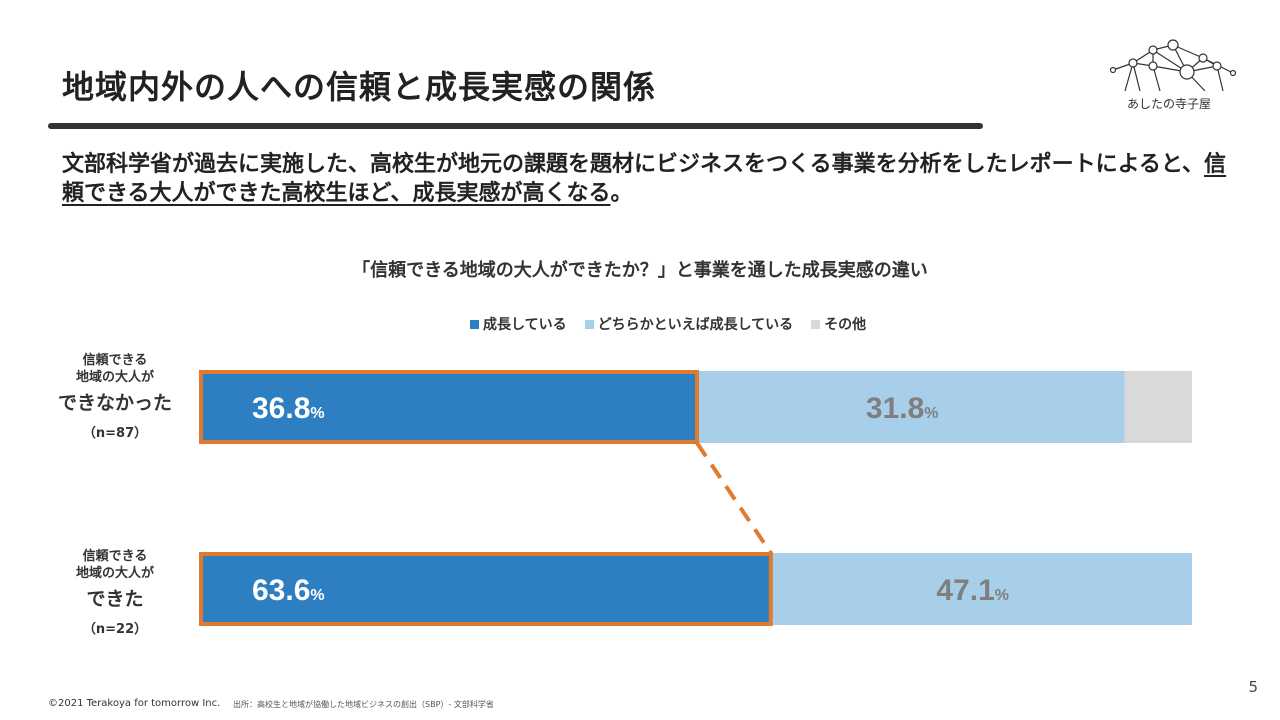 The height and width of the screenshot is (720, 1280). Describe the element at coordinates (734, 498) in the screenshot. I see `highlight-connector-line` at that location.